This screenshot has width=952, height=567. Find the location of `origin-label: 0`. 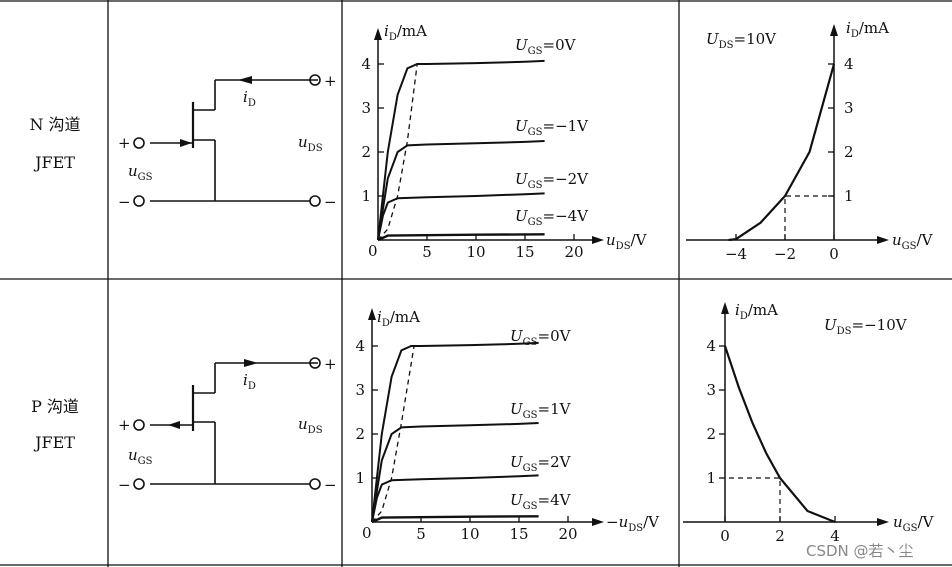

origin-label: 0 is located at coordinates (373, 251).